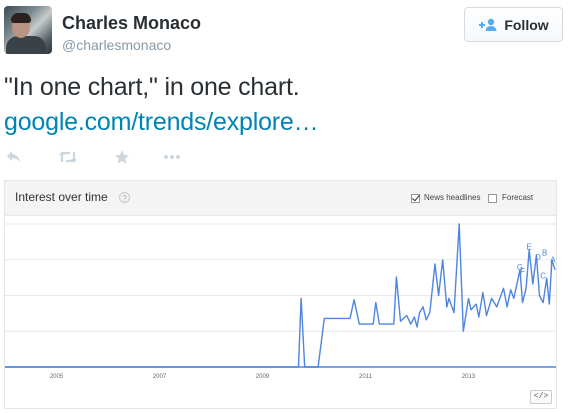 The height and width of the screenshot is (413, 572). What do you see at coordinates (488, 25) in the screenshot?
I see `add-user-icon` at bounding box center [488, 25].